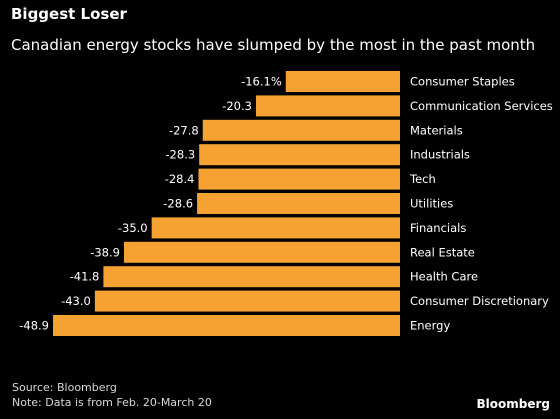  I want to click on source-note: Source: Bloomberg, so click(64, 387).